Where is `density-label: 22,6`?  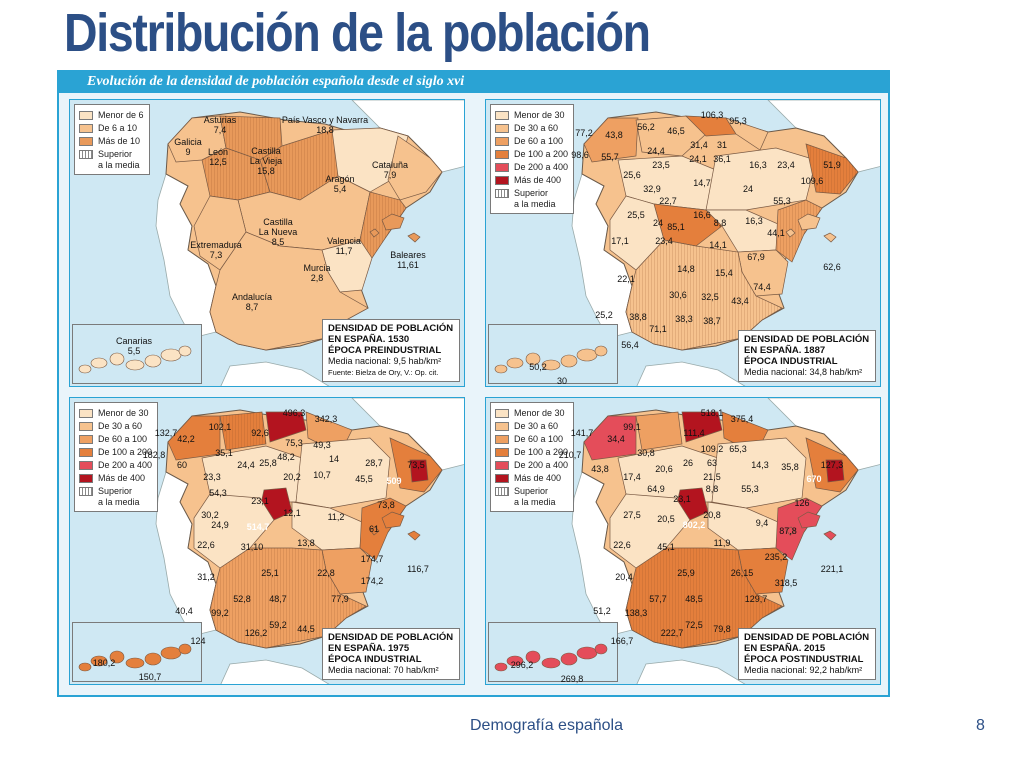
density-label: 22,6 is located at coordinates (206, 545).